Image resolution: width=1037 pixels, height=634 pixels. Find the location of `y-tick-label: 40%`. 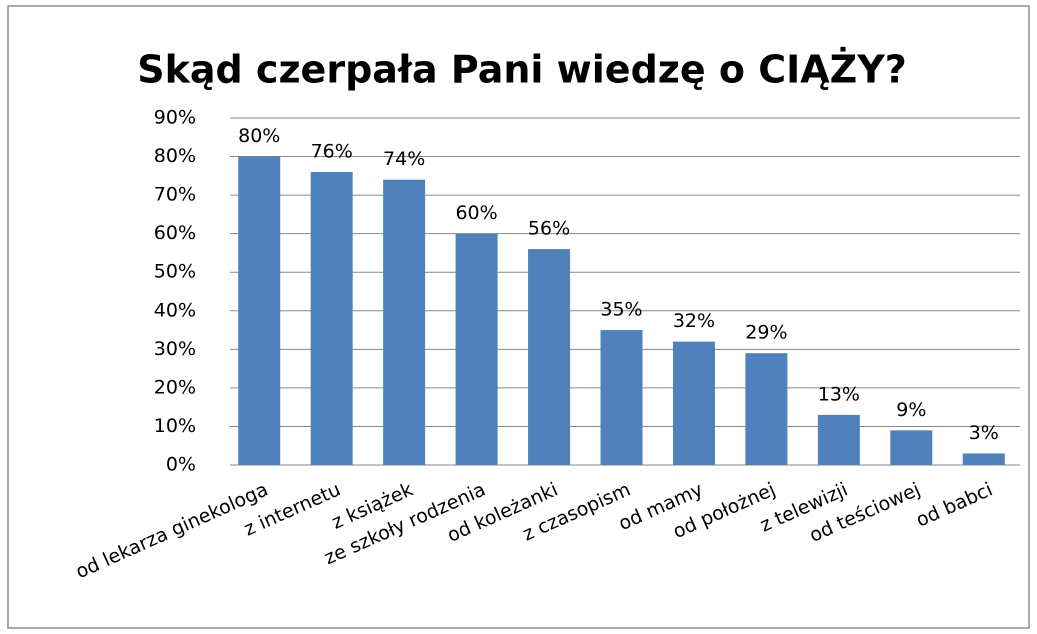

y-tick-label: 40% is located at coordinates (175, 310).